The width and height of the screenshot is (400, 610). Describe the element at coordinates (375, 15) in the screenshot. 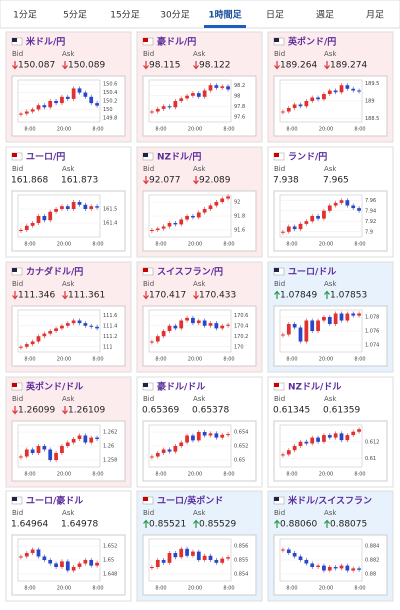

I see `tab: 月足` at that location.